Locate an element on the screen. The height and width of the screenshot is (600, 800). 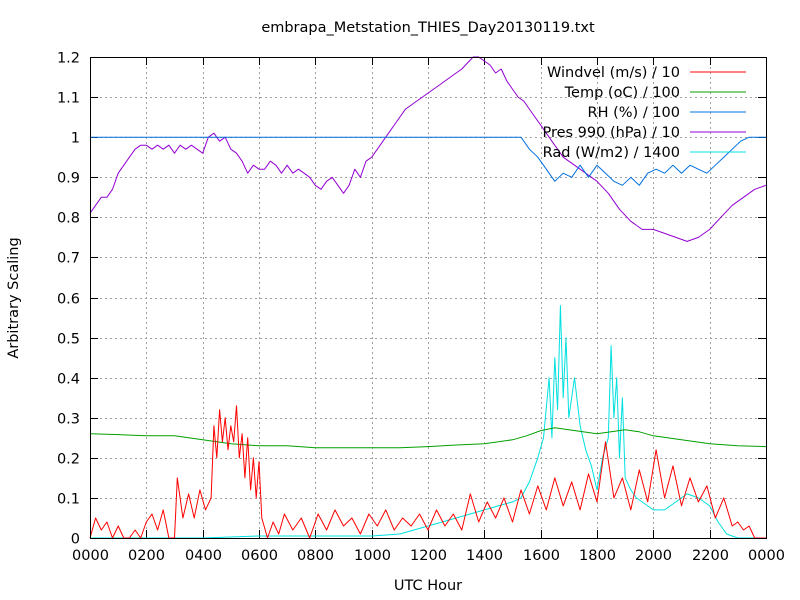
y-tick-label: 0.5 is located at coordinates (68, 340).